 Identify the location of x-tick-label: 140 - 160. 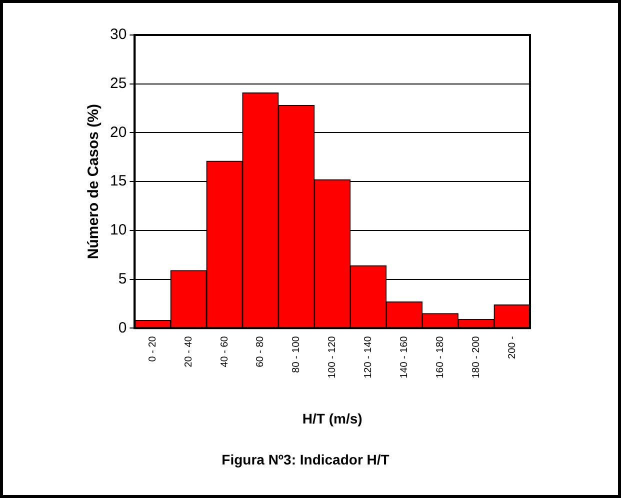
(404, 357).